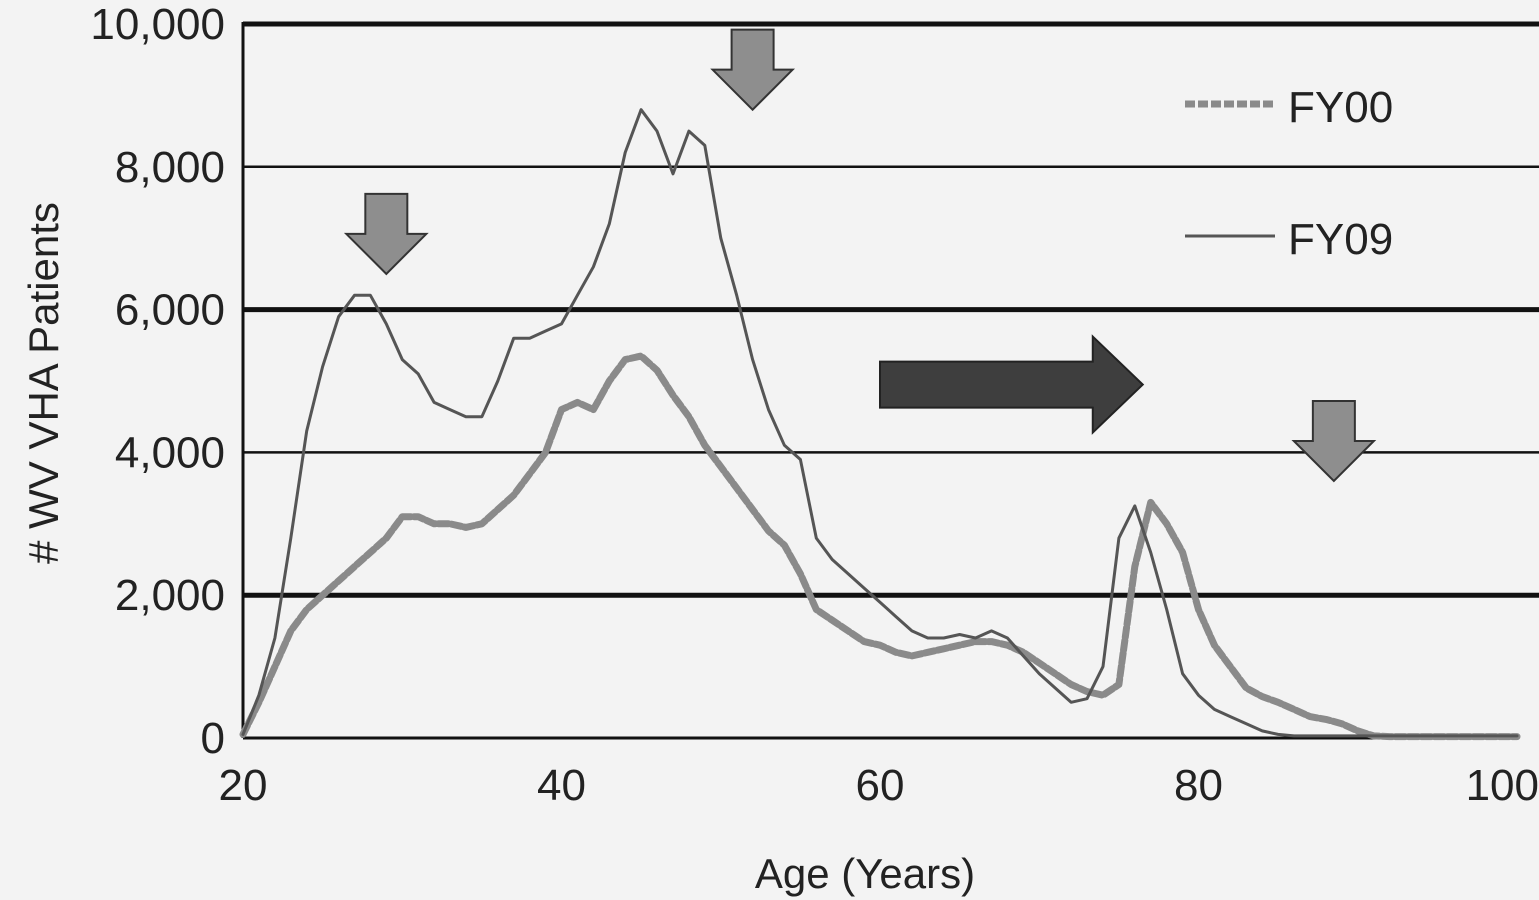 The width and height of the screenshot is (1539, 900). Describe the element at coordinates (170, 310) in the screenshot. I see `y-tick-label-6000: 6,000` at that location.